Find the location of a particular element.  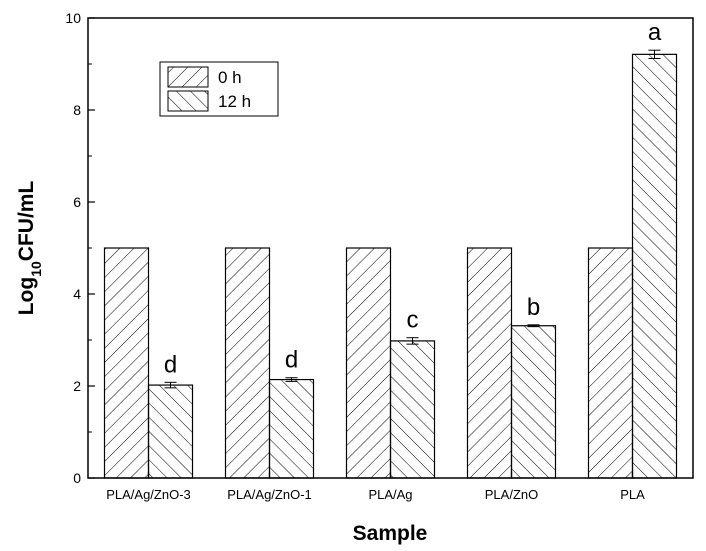

significance-label-2: d is located at coordinates (291, 360).